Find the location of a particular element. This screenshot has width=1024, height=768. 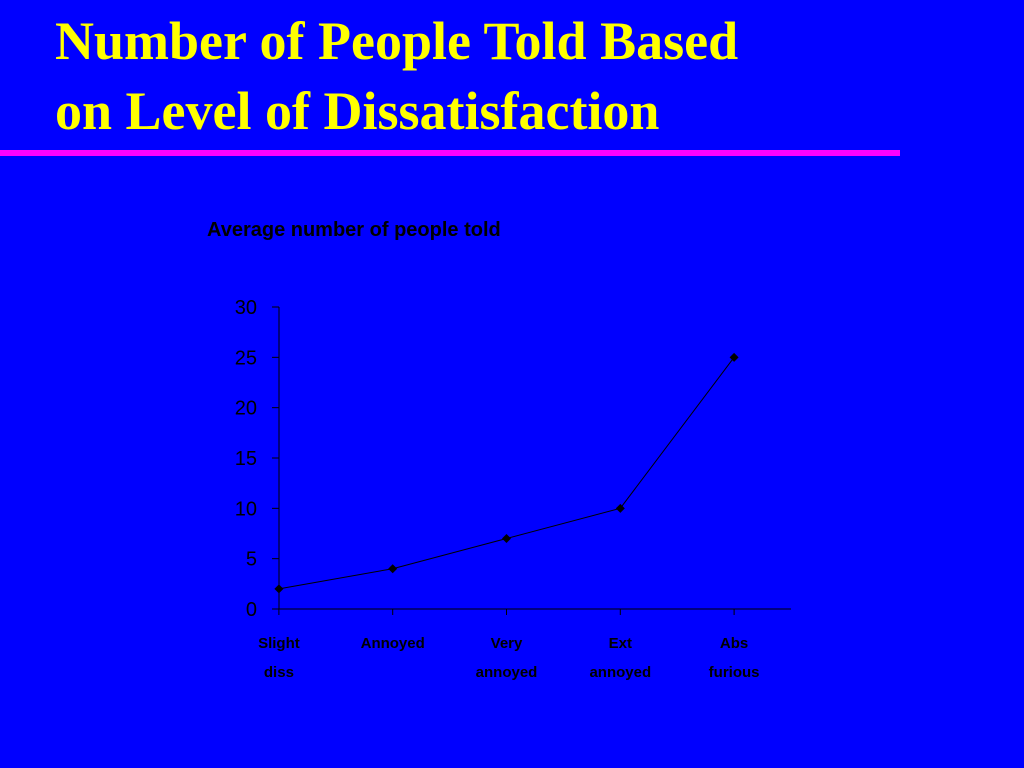

x-tick-label: Very annoyed is located at coordinates (507, 658).